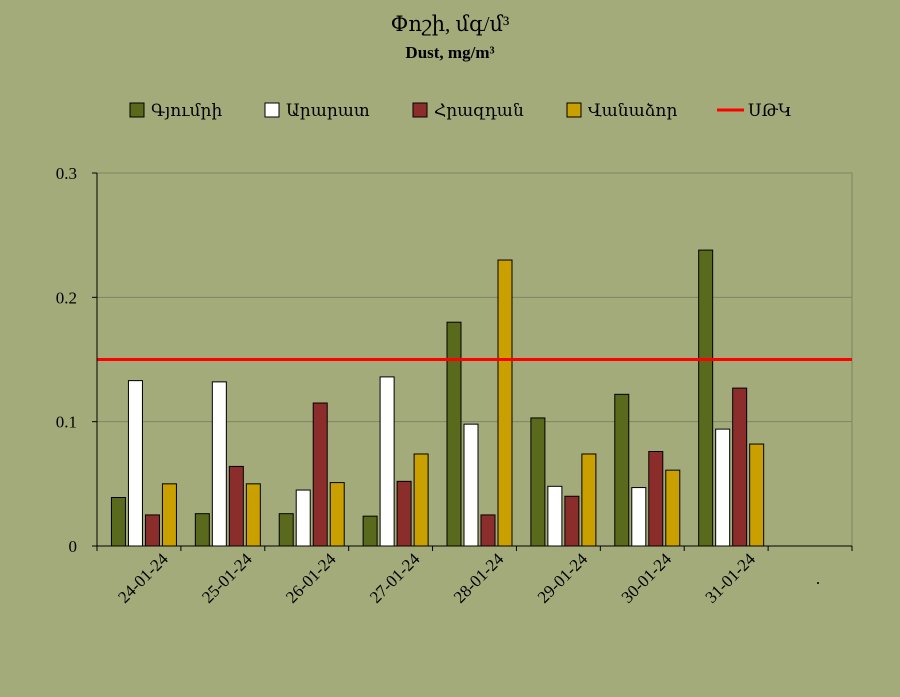  What do you see at coordinates (73, 546) in the screenshot?
I see `y-tick-label: 0` at bounding box center [73, 546].